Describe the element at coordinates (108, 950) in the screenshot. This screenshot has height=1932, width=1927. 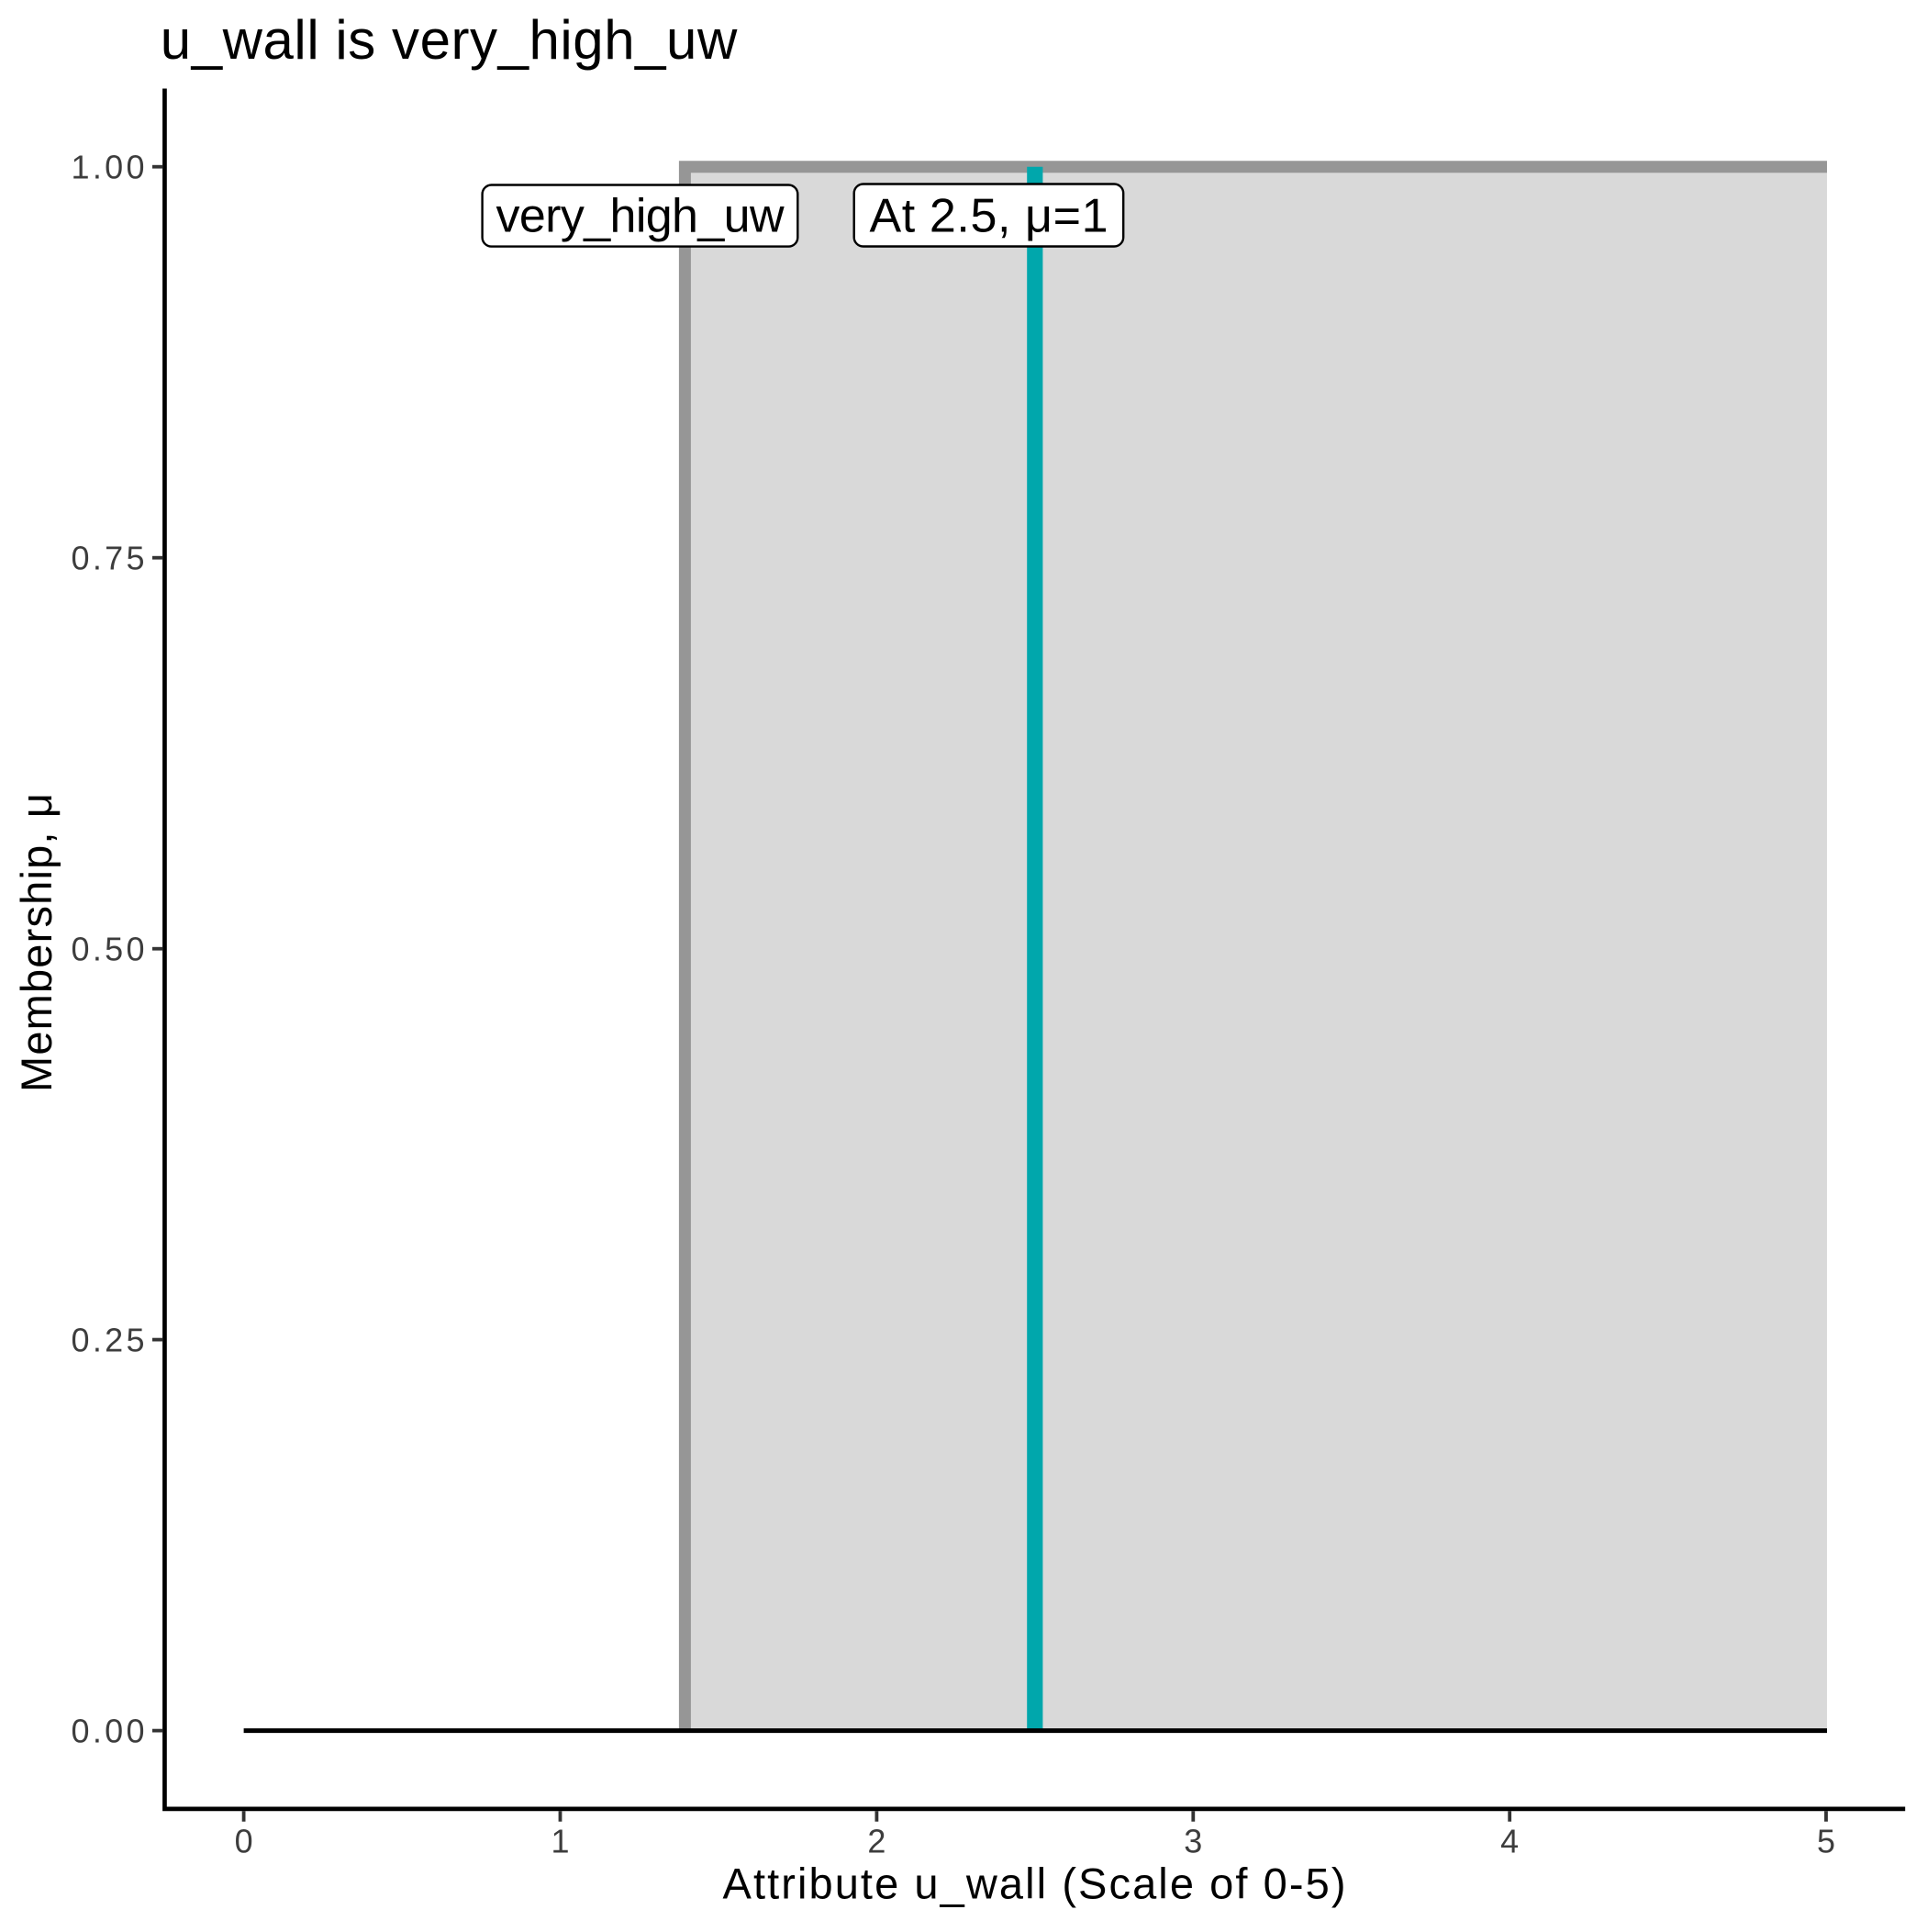
I see `svg-text: 0.50` at that location.